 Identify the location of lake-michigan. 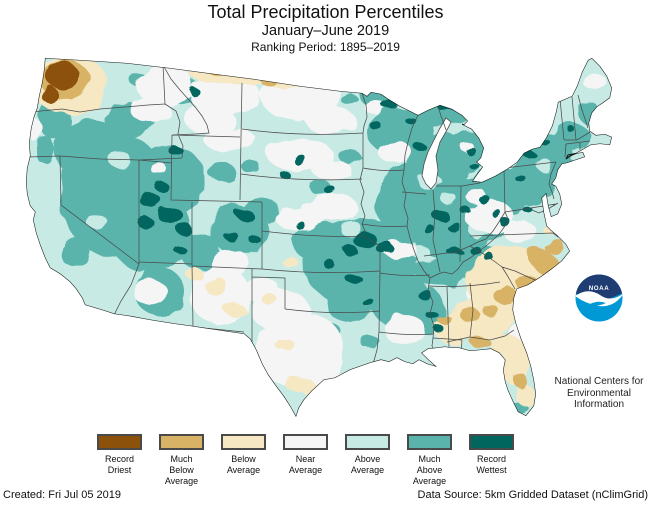
(436, 153).